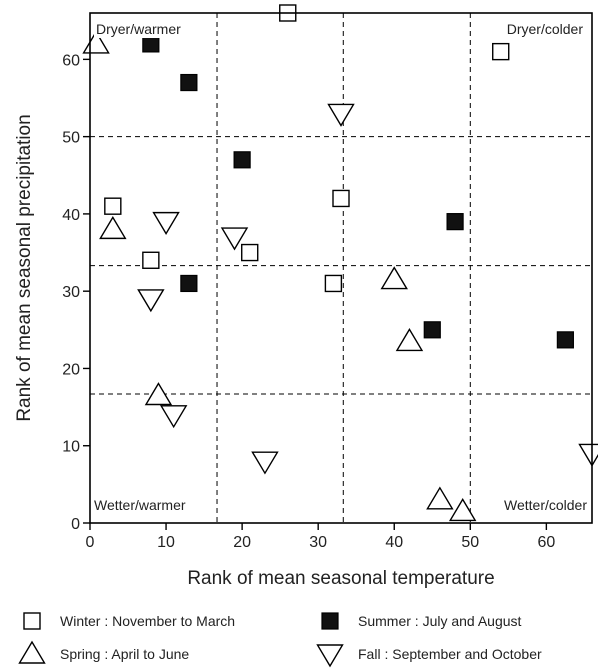  What do you see at coordinates (546, 542) in the screenshot?
I see `x-tick-label-60: 60` at bounding box center [546, 542].